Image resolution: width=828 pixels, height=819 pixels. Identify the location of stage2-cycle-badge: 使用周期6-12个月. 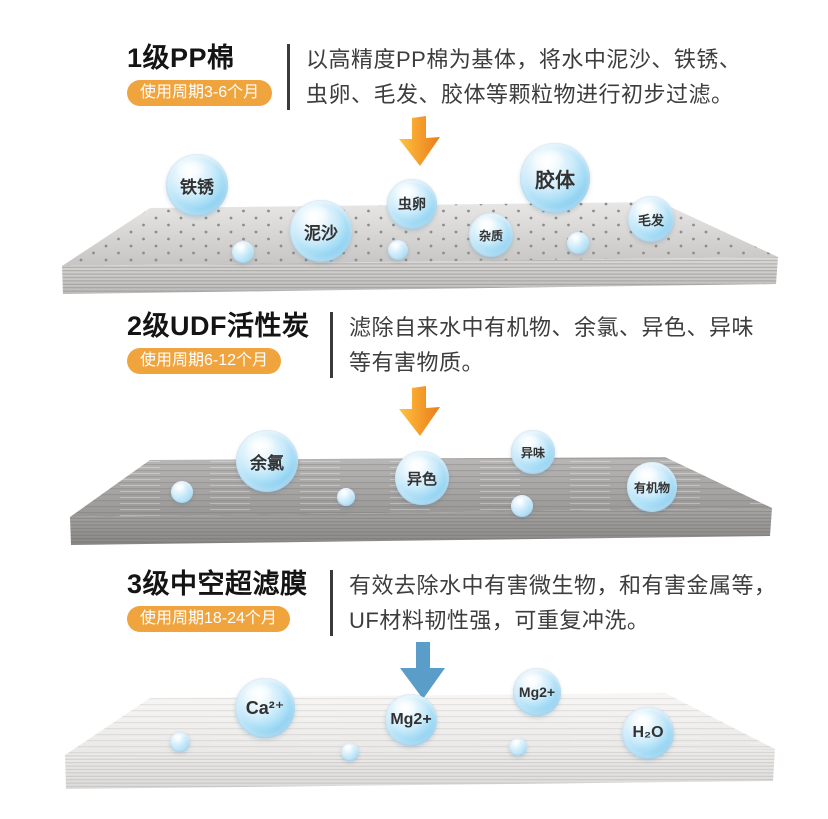
(204, 361).